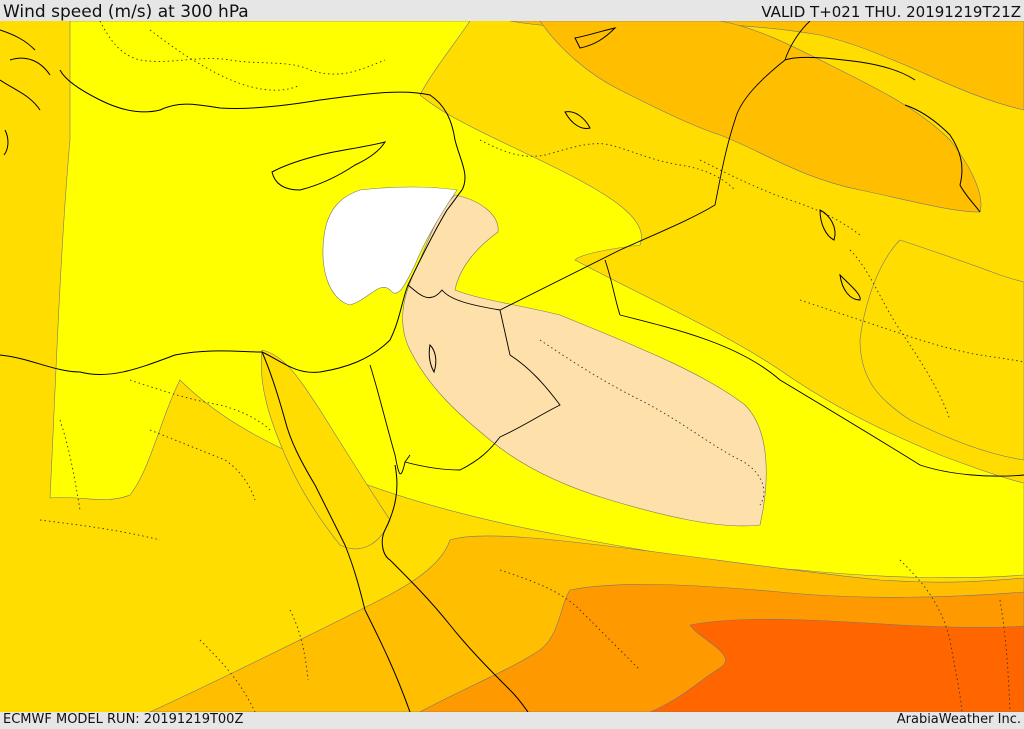  Describe the element at coordinates (760, 117) in the screenshot. I see `band-gold-ne-inner` at that location.